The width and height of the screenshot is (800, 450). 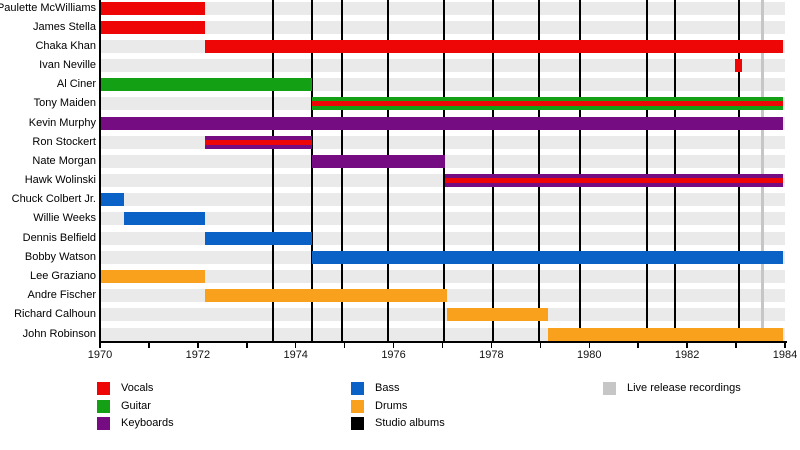 What do you see at coordinates (65, 45) in the screenshot?
I see `member-label: Chaka Khan` at bounding box center [65, 45].